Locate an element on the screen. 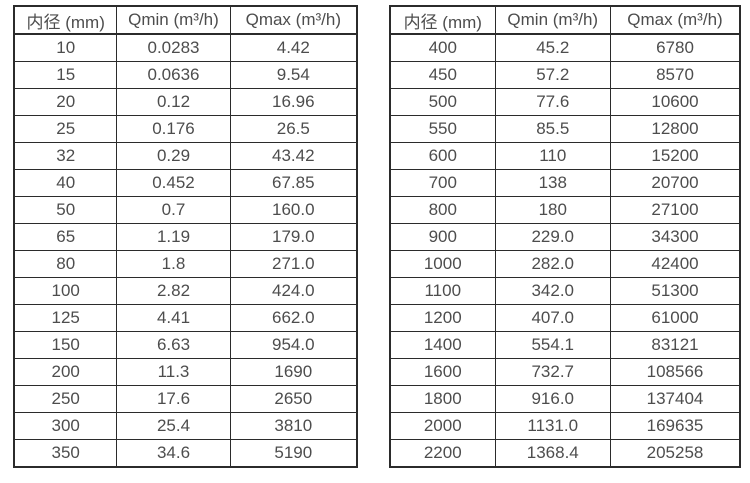  cell-qmax: 12800 is located at coordinates (675, 129).